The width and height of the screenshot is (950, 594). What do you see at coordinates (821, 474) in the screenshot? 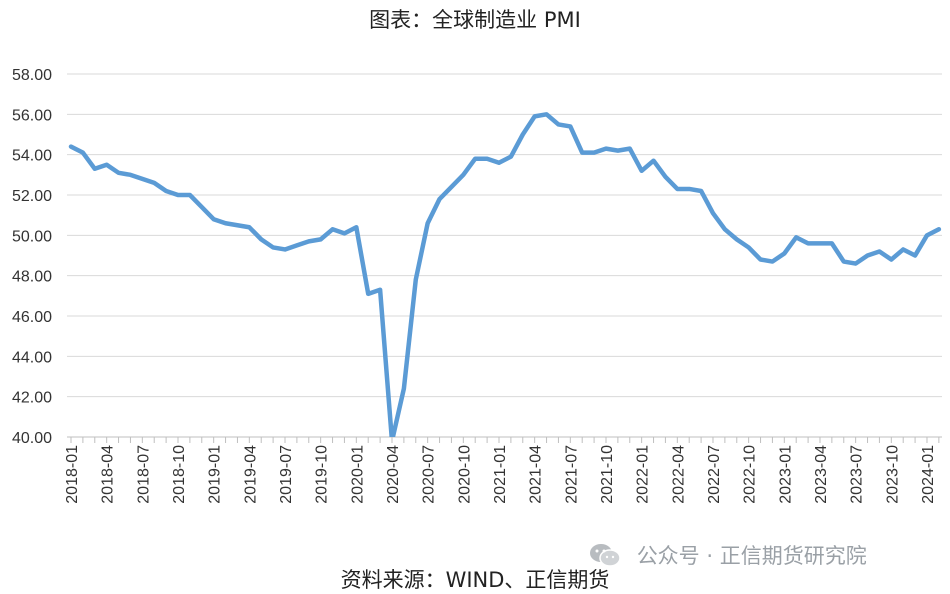
I see `x-tick-label: 2023-04` at bounding box center [821, 474].